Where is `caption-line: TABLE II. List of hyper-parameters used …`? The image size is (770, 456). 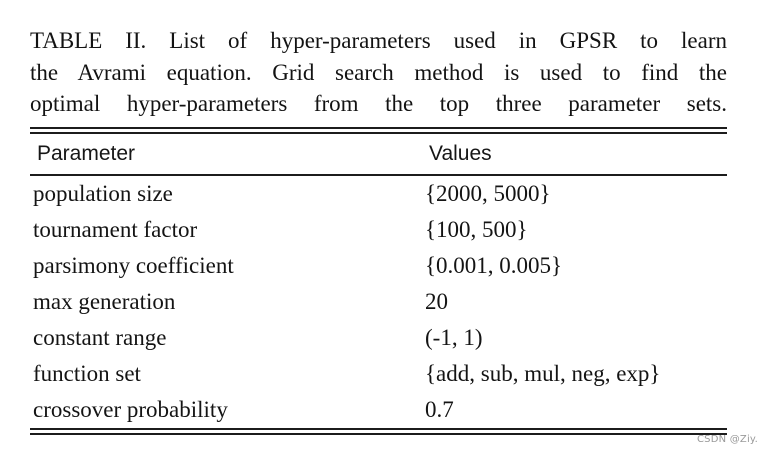 caption-line: TABLE II. List of hyper-parameters used … is located at coordinates (378, 40).